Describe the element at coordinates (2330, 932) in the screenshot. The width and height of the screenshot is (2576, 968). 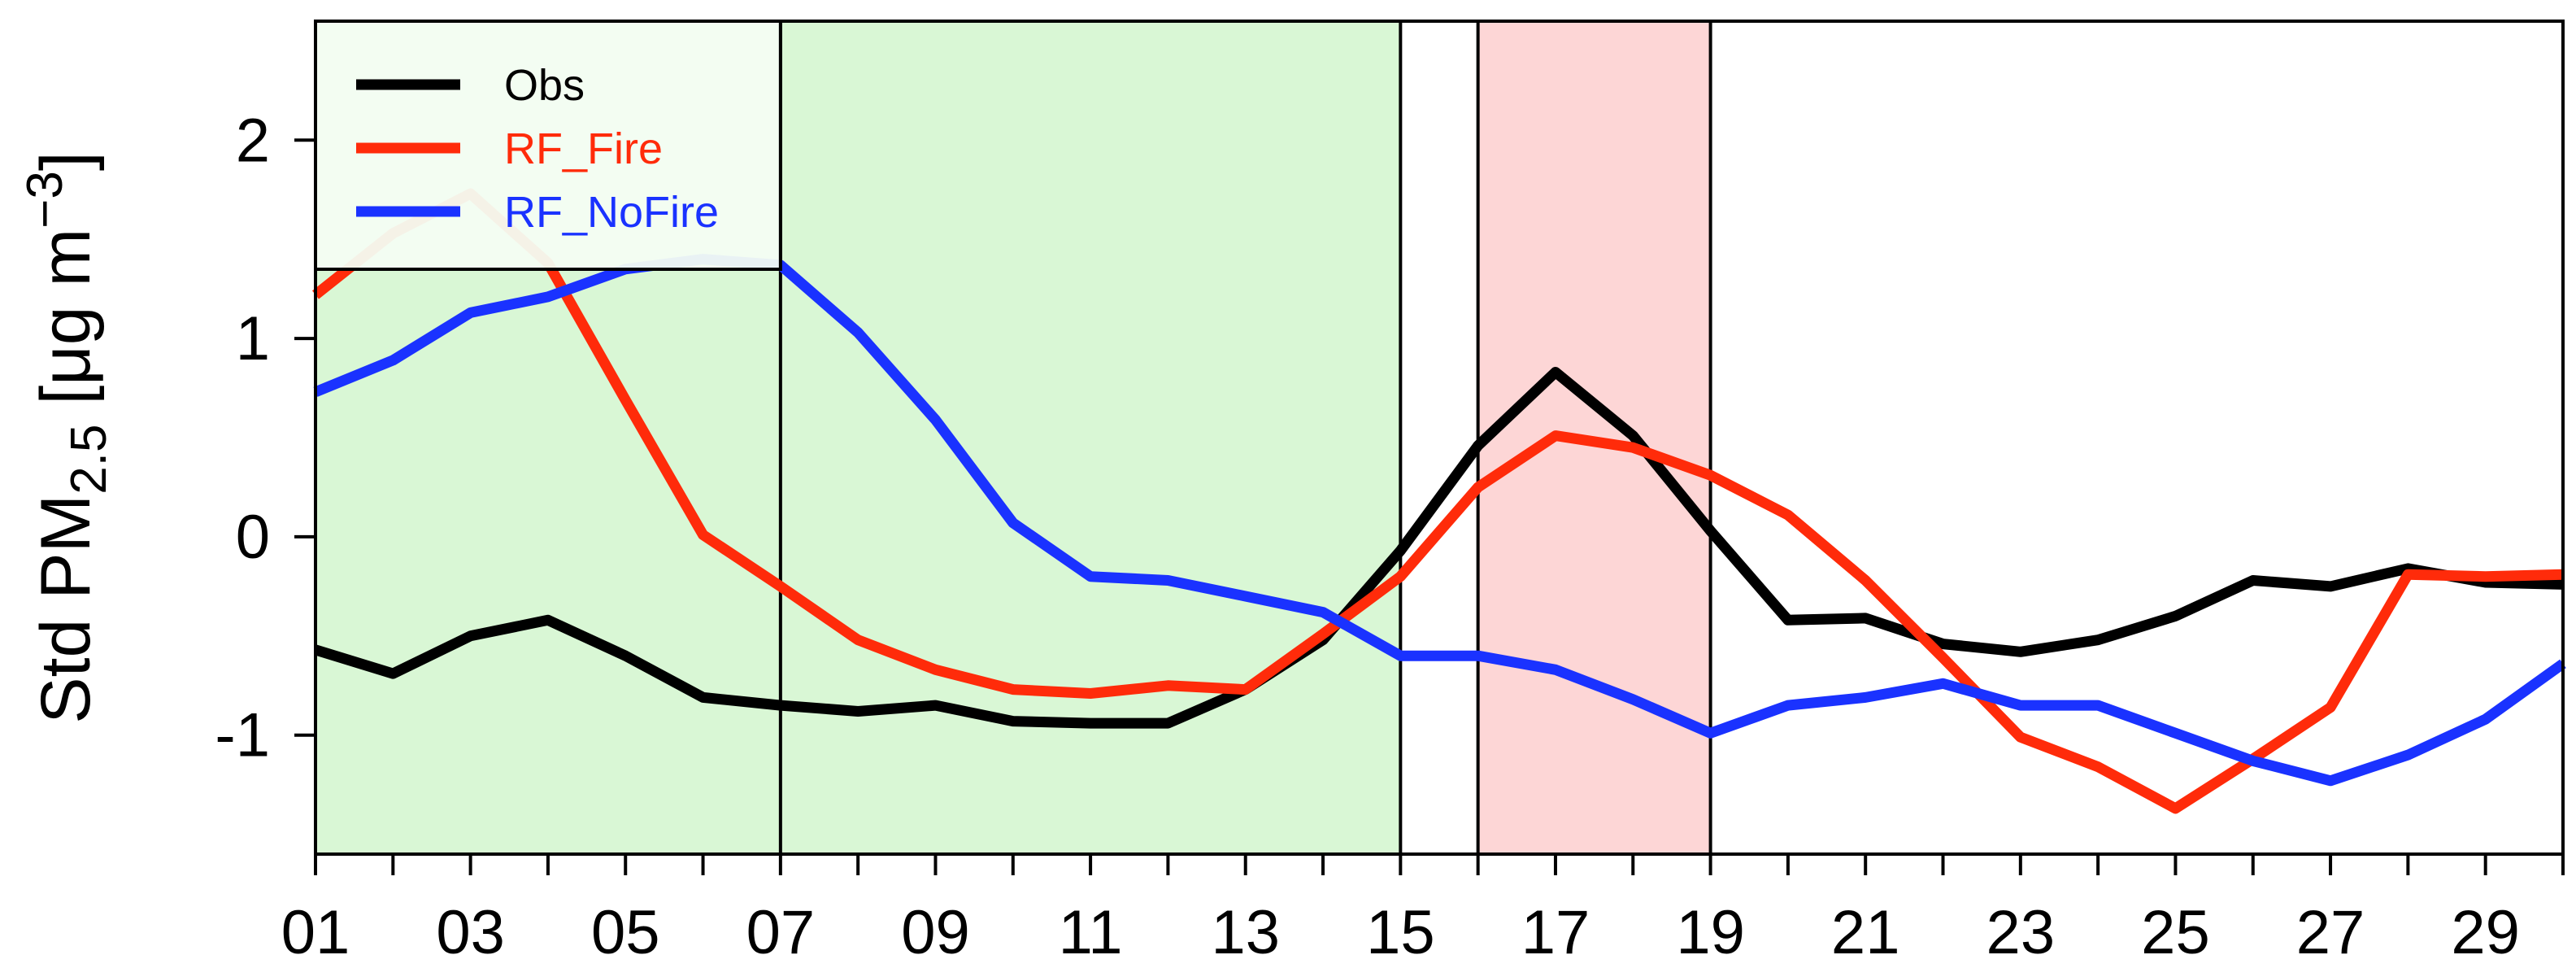
I see `x-tick-label: 27` at that location.